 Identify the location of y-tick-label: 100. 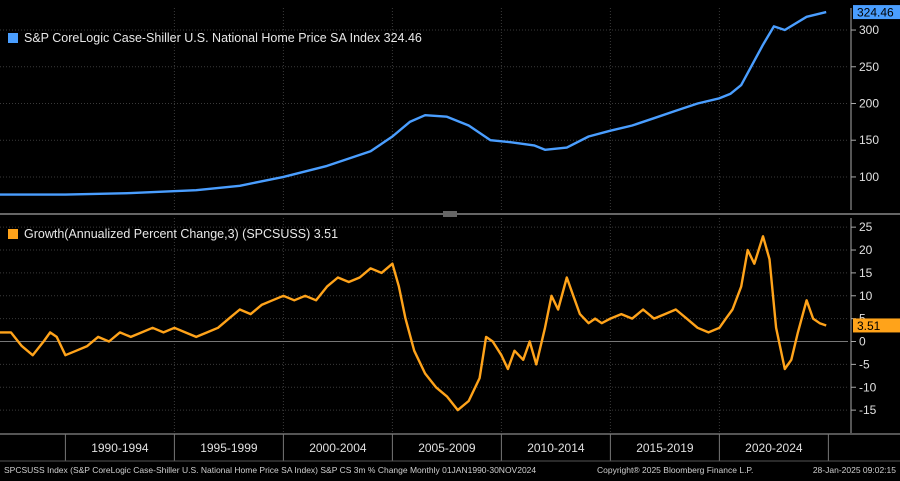
(869, 177).